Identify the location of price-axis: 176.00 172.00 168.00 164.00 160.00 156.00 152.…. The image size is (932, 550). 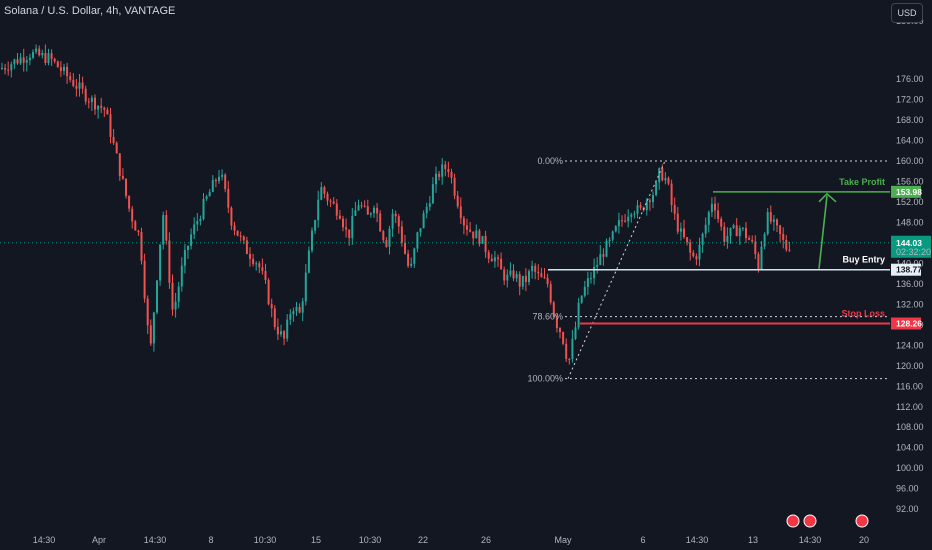
(910, 265).